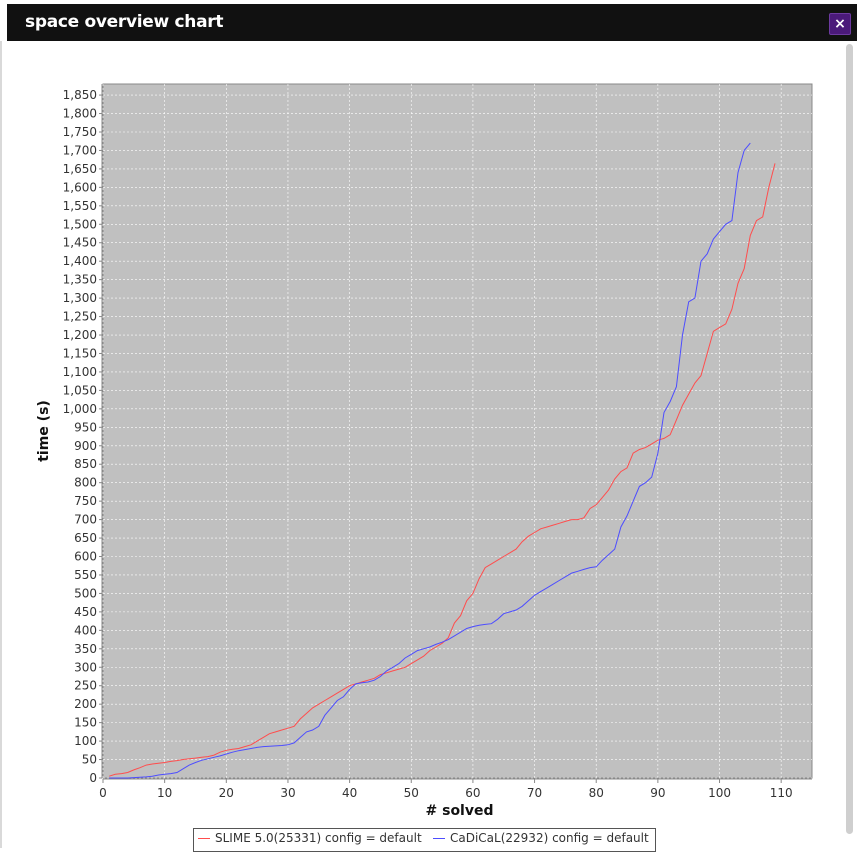 The height and width of the screenshot is (852, 861). What do you see at coordinates (549, 838) in the screenshot?
I see `legend-label-series-2: CaDiCaL(22932) config = default` at bounding box center [549, 838].